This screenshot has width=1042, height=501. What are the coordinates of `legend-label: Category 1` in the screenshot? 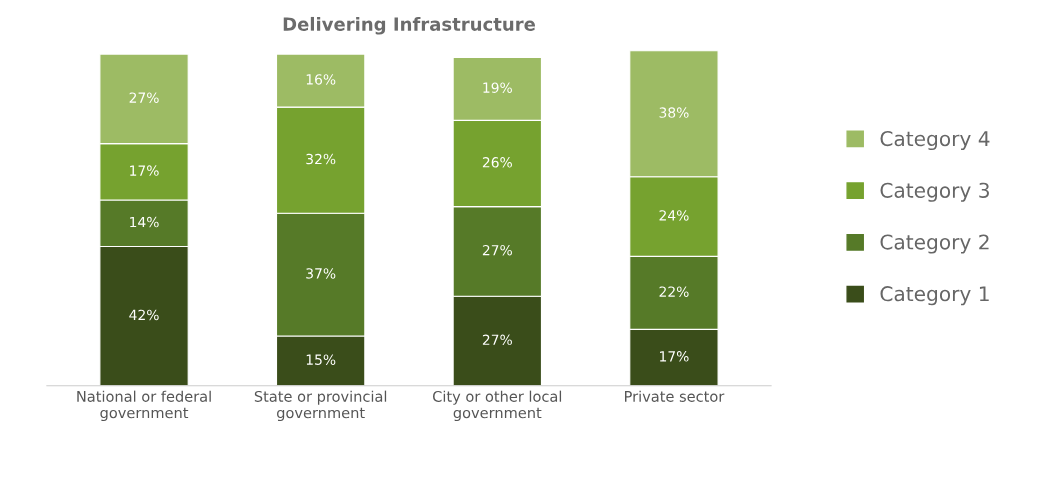 It's located at (934, 296).